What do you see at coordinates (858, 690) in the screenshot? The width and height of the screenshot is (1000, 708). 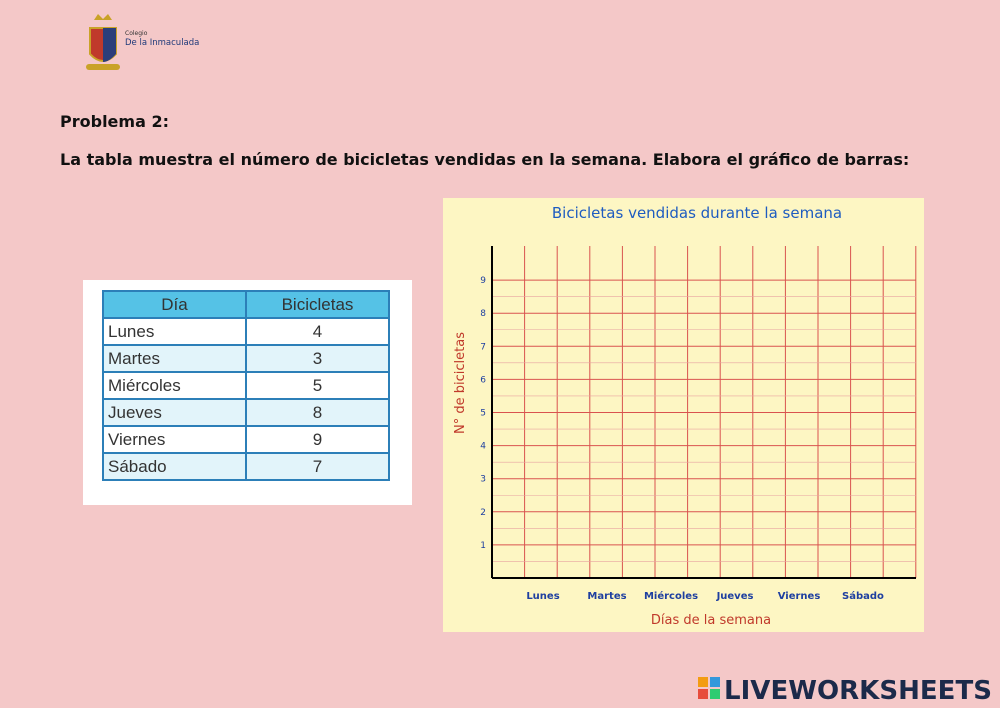 I see `brand-name: LIVEWORKSHEETS` at bounding box center [858, 690].